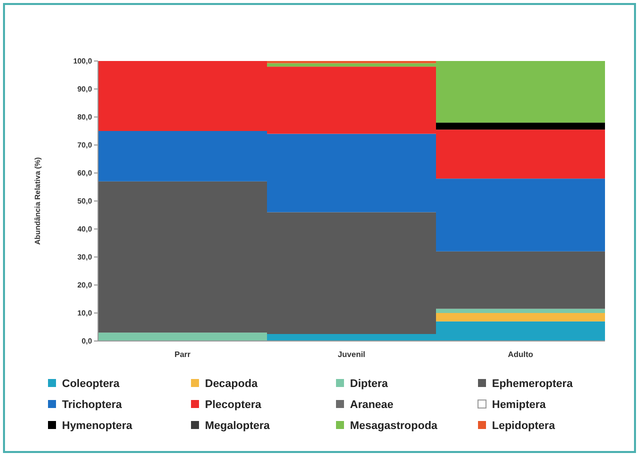  I want to click on legend-label: Plecoptera, so click(233, 404).